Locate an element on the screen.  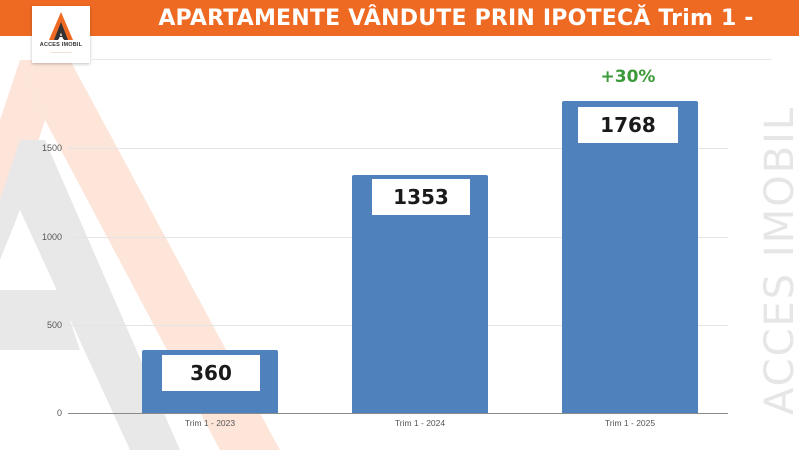
y-tick-label: 1000 is located at coordinates (51, 237).